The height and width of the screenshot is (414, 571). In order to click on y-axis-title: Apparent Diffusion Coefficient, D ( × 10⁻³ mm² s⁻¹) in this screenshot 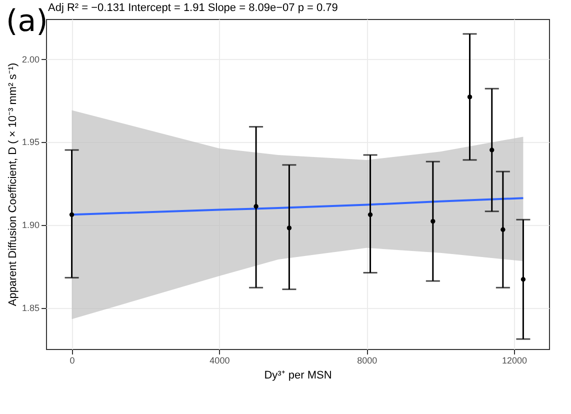, I will do `click(12, 184)`.